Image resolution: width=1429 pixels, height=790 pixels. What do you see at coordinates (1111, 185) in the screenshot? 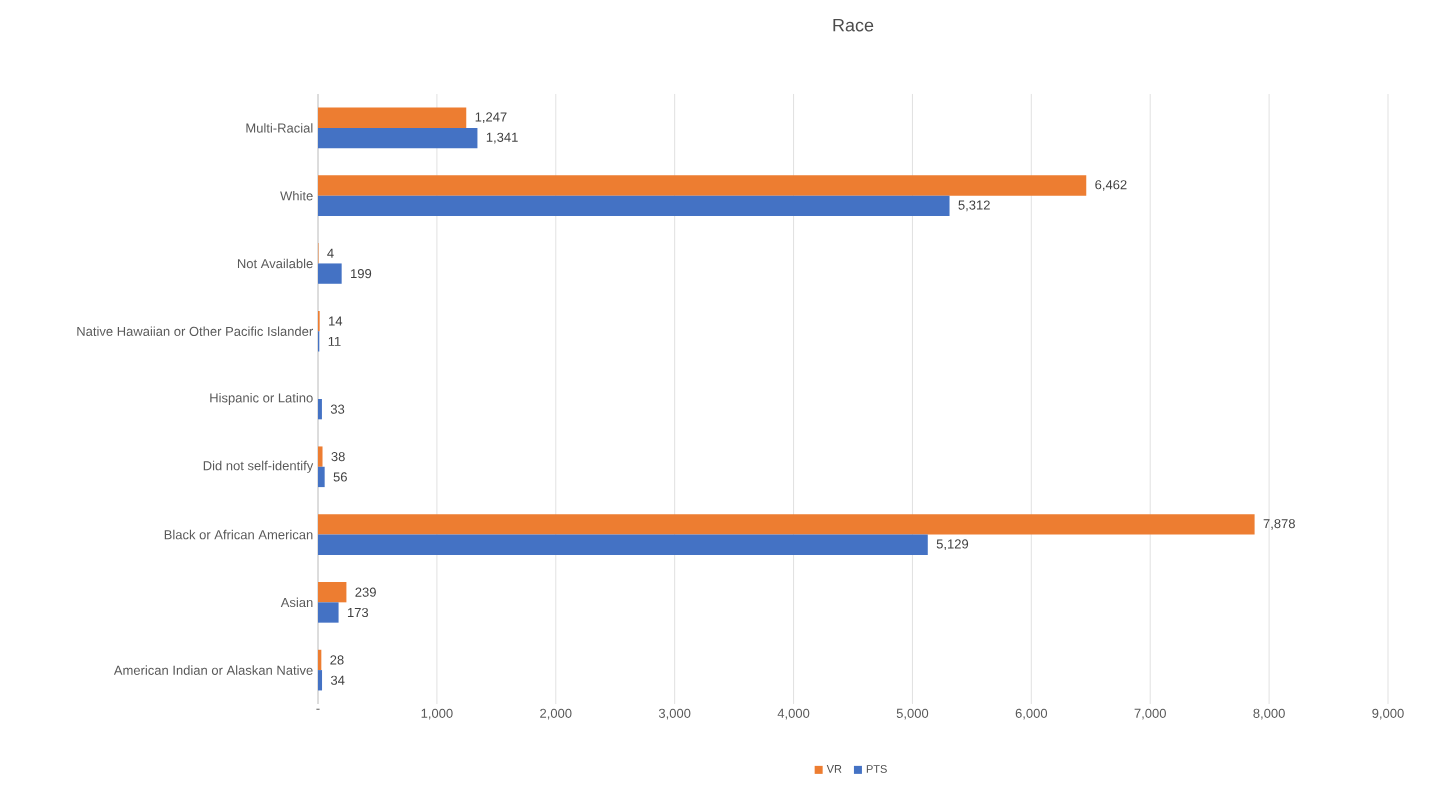
I see `data-label: 6,462` at bounding box center [1111, 185].